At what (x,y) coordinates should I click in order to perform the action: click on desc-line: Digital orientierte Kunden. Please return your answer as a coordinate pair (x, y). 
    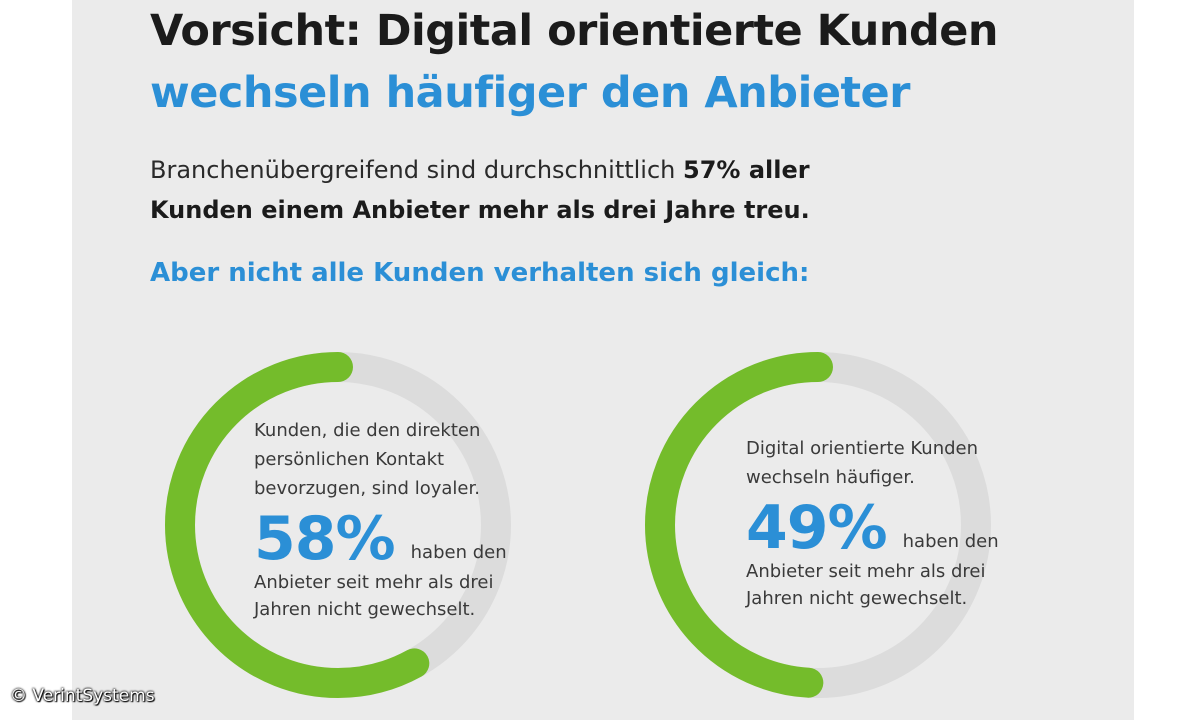
    Looking at the image, I should click on (862, 448).